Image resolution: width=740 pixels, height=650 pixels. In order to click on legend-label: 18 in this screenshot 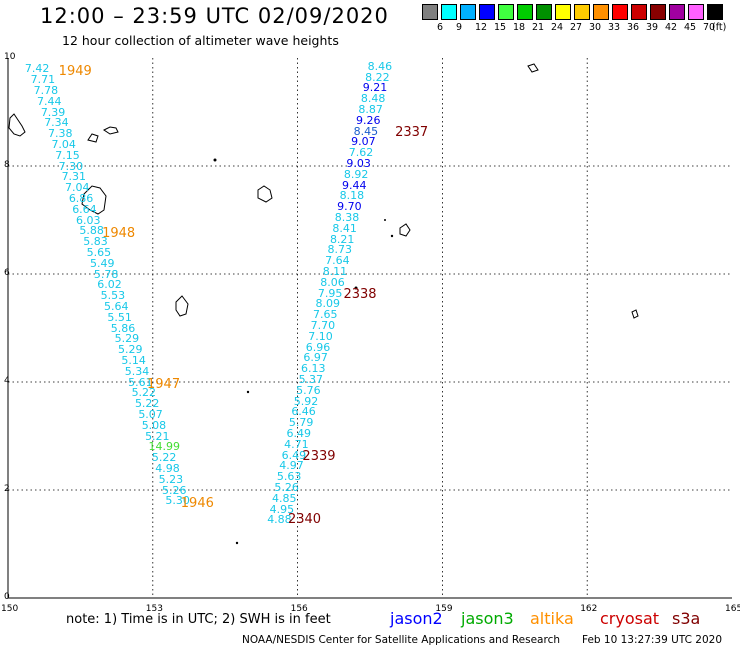, I will do `click(519, 27)`.